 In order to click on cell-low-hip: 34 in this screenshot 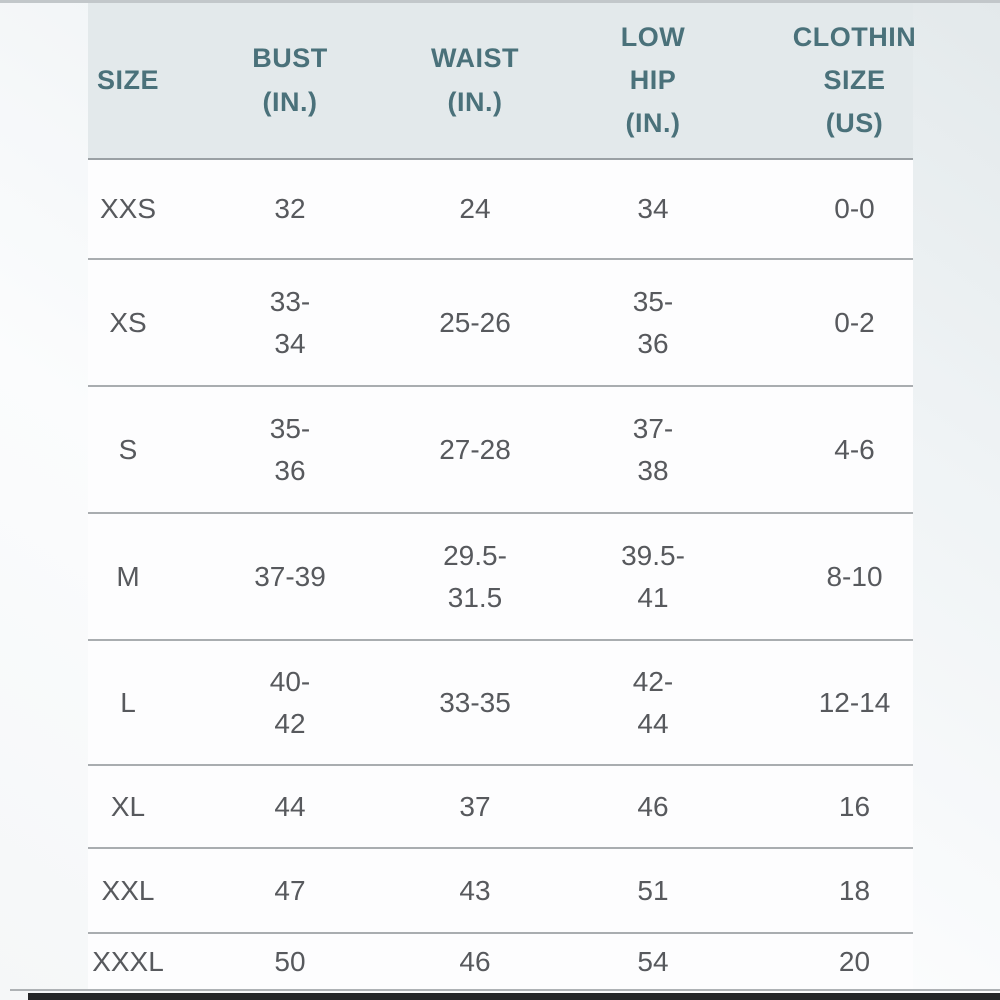, I will do `click(653, 208)`.